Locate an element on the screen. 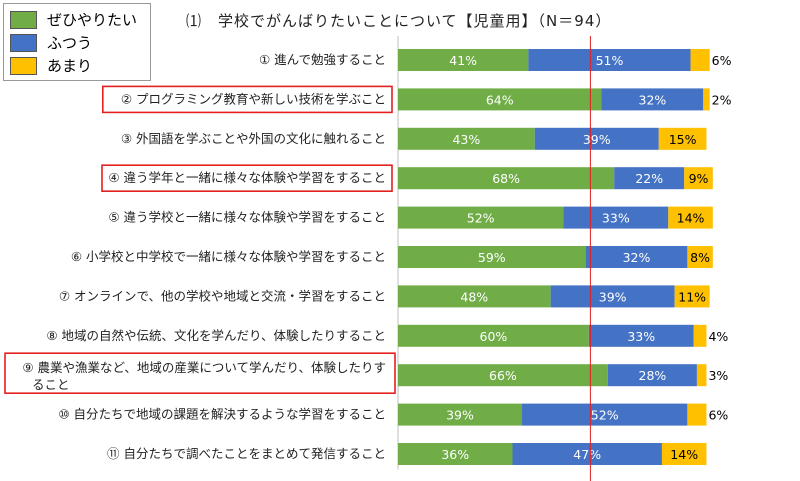 Image resolution: width=800 pixels, height=481 pixels. category-label: ⑦ オンラインで、他の学校や地域と交流・学習をすること is located at coordinates (222, 295).